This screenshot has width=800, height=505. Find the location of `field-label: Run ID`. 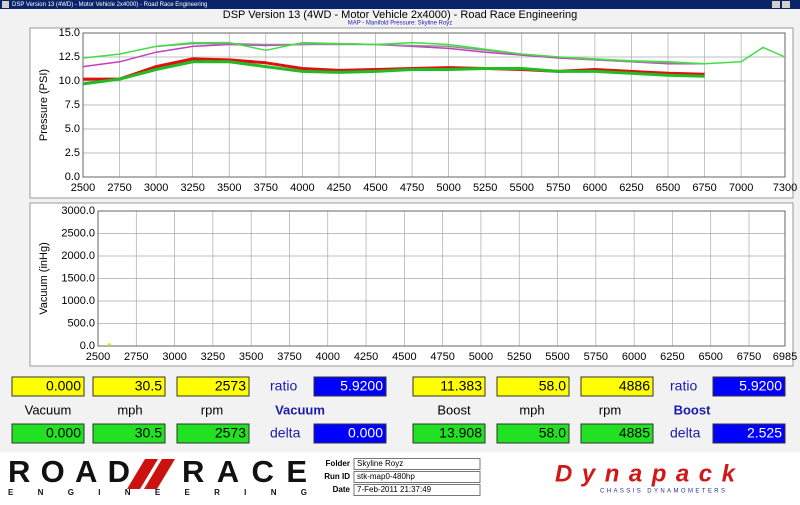

field-label: Run ID is located at coordinates (337, 476).